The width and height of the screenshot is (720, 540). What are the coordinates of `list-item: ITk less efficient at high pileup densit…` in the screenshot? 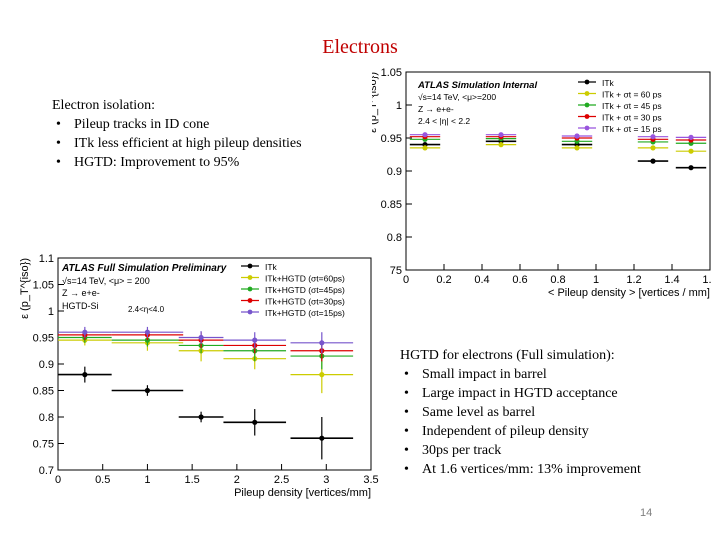 It's located at (212, 143).